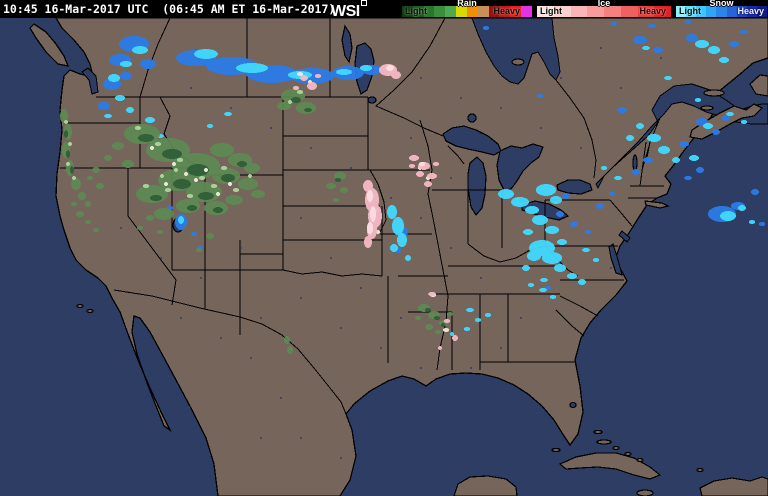 The width and height of the screenshot is (768, 496). I want to click on turks-island, so click(700, 470).